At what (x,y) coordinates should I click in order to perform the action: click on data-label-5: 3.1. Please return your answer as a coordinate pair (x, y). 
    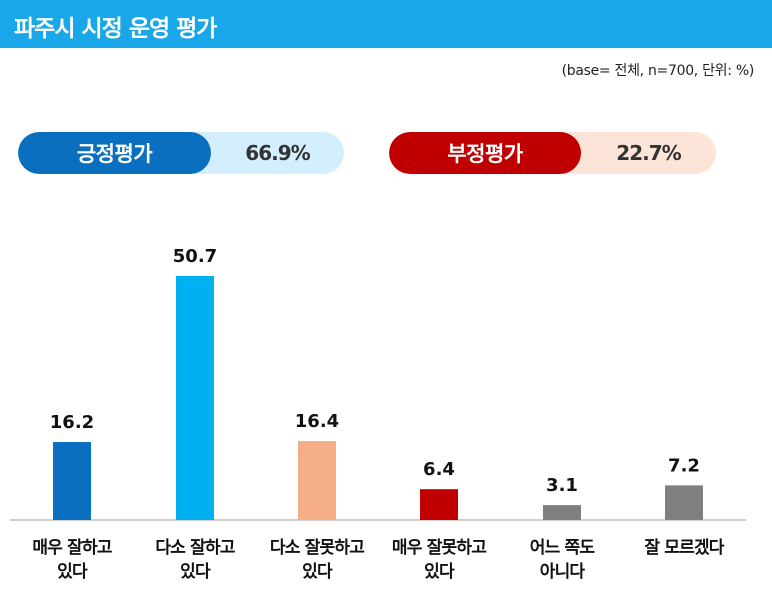
    Looking at the image, I should click on (562, 485).